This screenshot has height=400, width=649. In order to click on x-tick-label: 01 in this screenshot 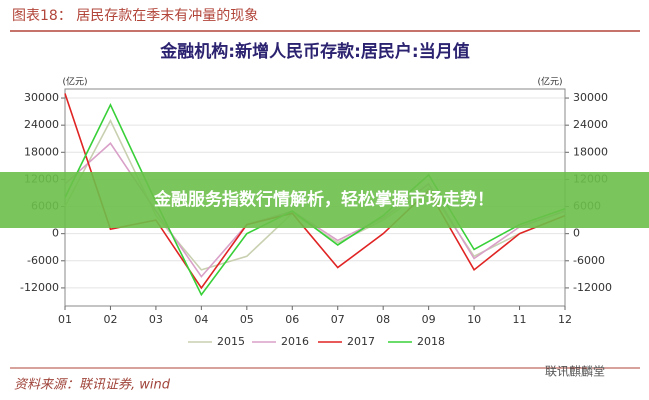, I will do `click(65, 319)`.